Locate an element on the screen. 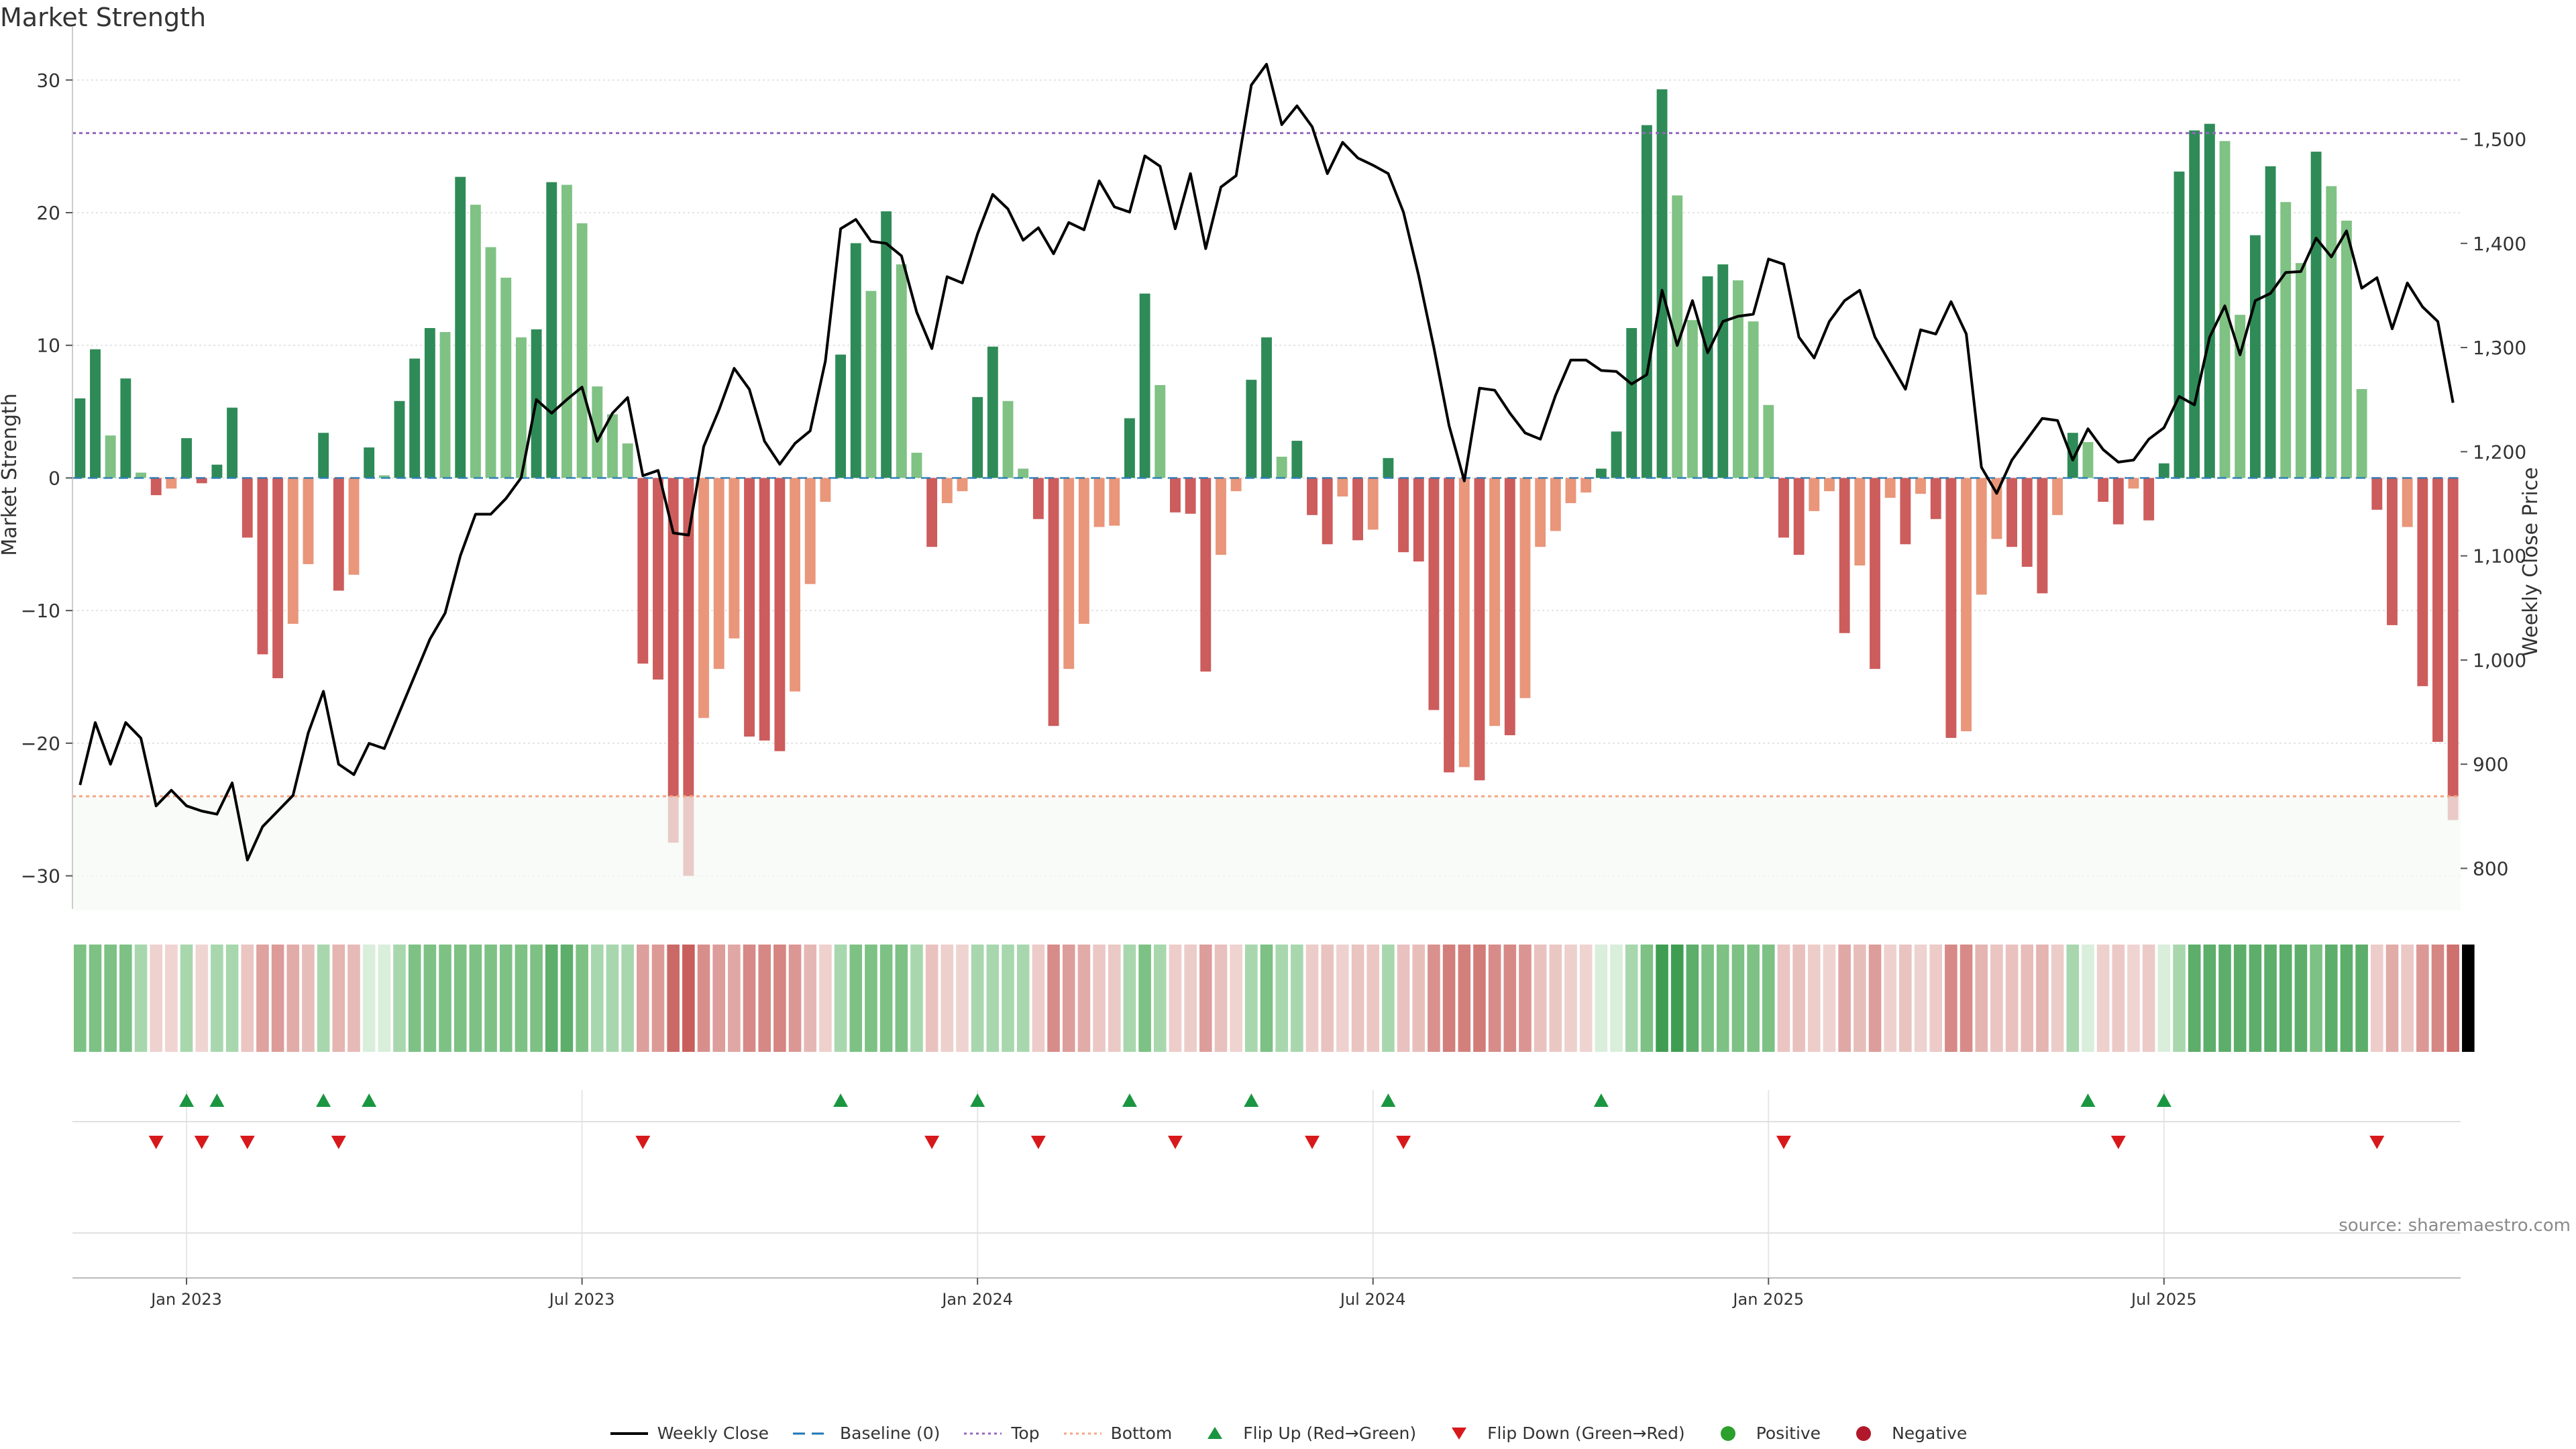 This screenshot has height=1449, width=2576. y2-tick-label: 1,100 is located at coordinates (2499, 556).